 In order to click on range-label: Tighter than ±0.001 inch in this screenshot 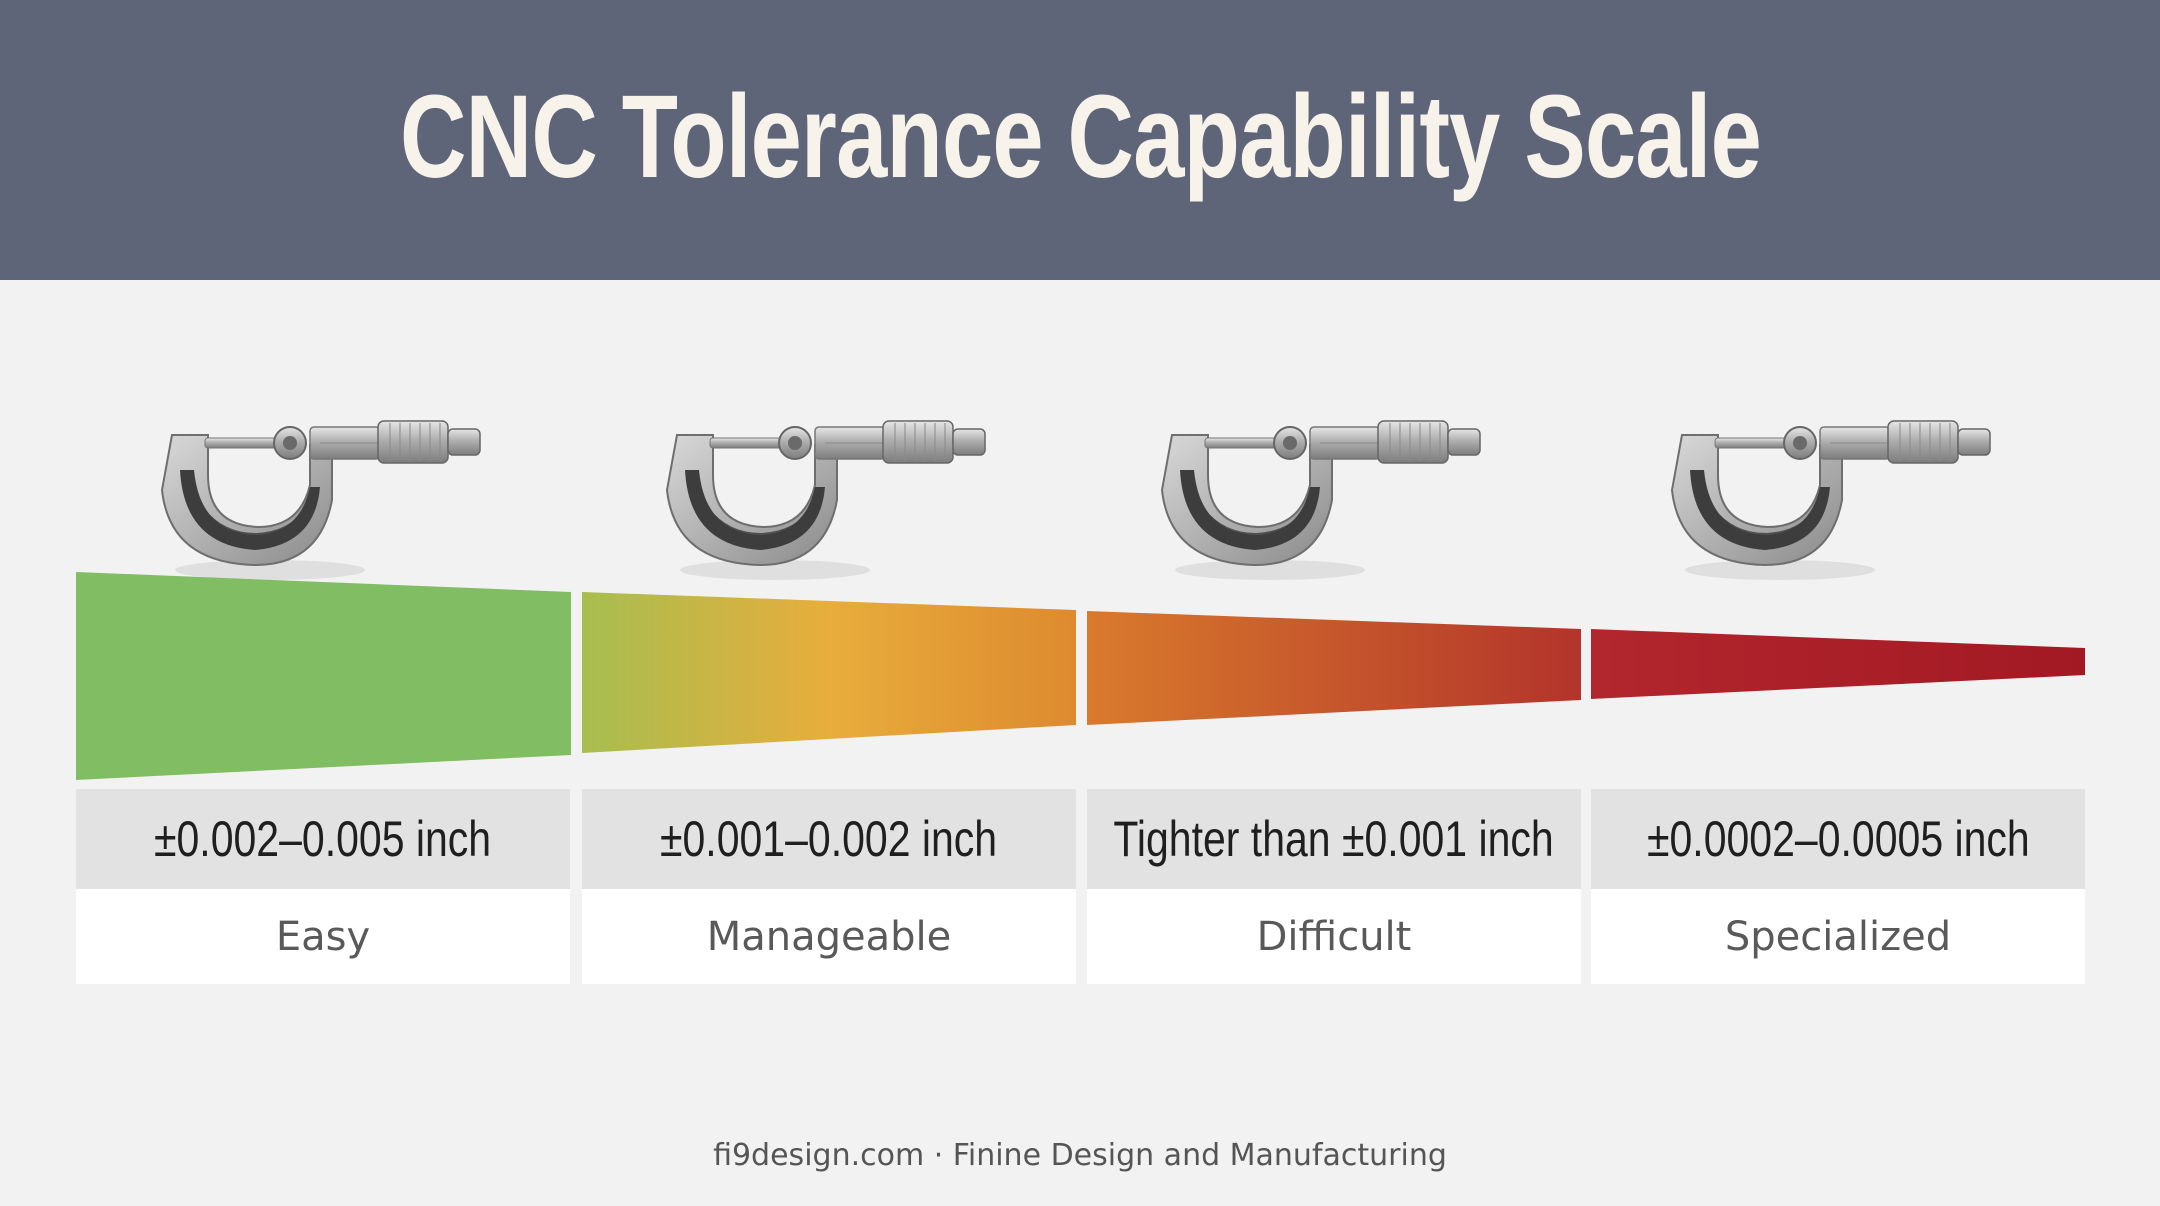, I will do `click(1334, 839)`.